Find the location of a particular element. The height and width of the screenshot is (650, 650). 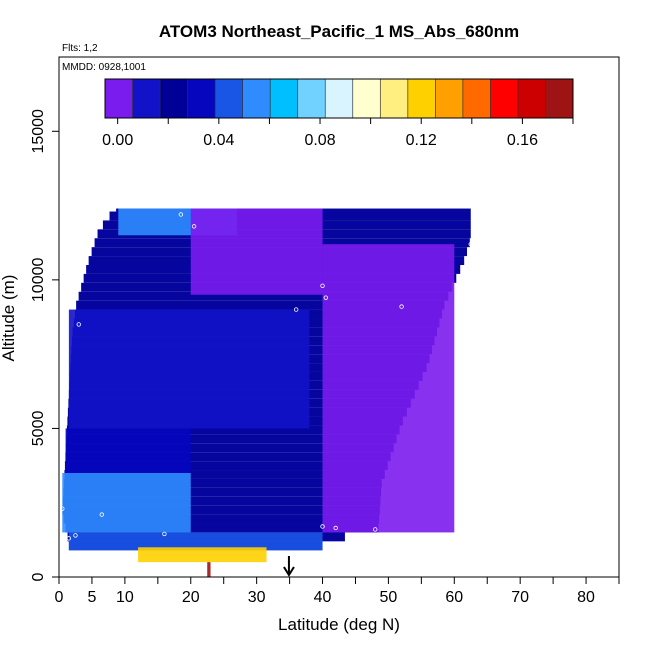

chart-title: ATOM3 Northeast_Pacific_1 MS_Abs_680nm is located at coordinates (339, 31).